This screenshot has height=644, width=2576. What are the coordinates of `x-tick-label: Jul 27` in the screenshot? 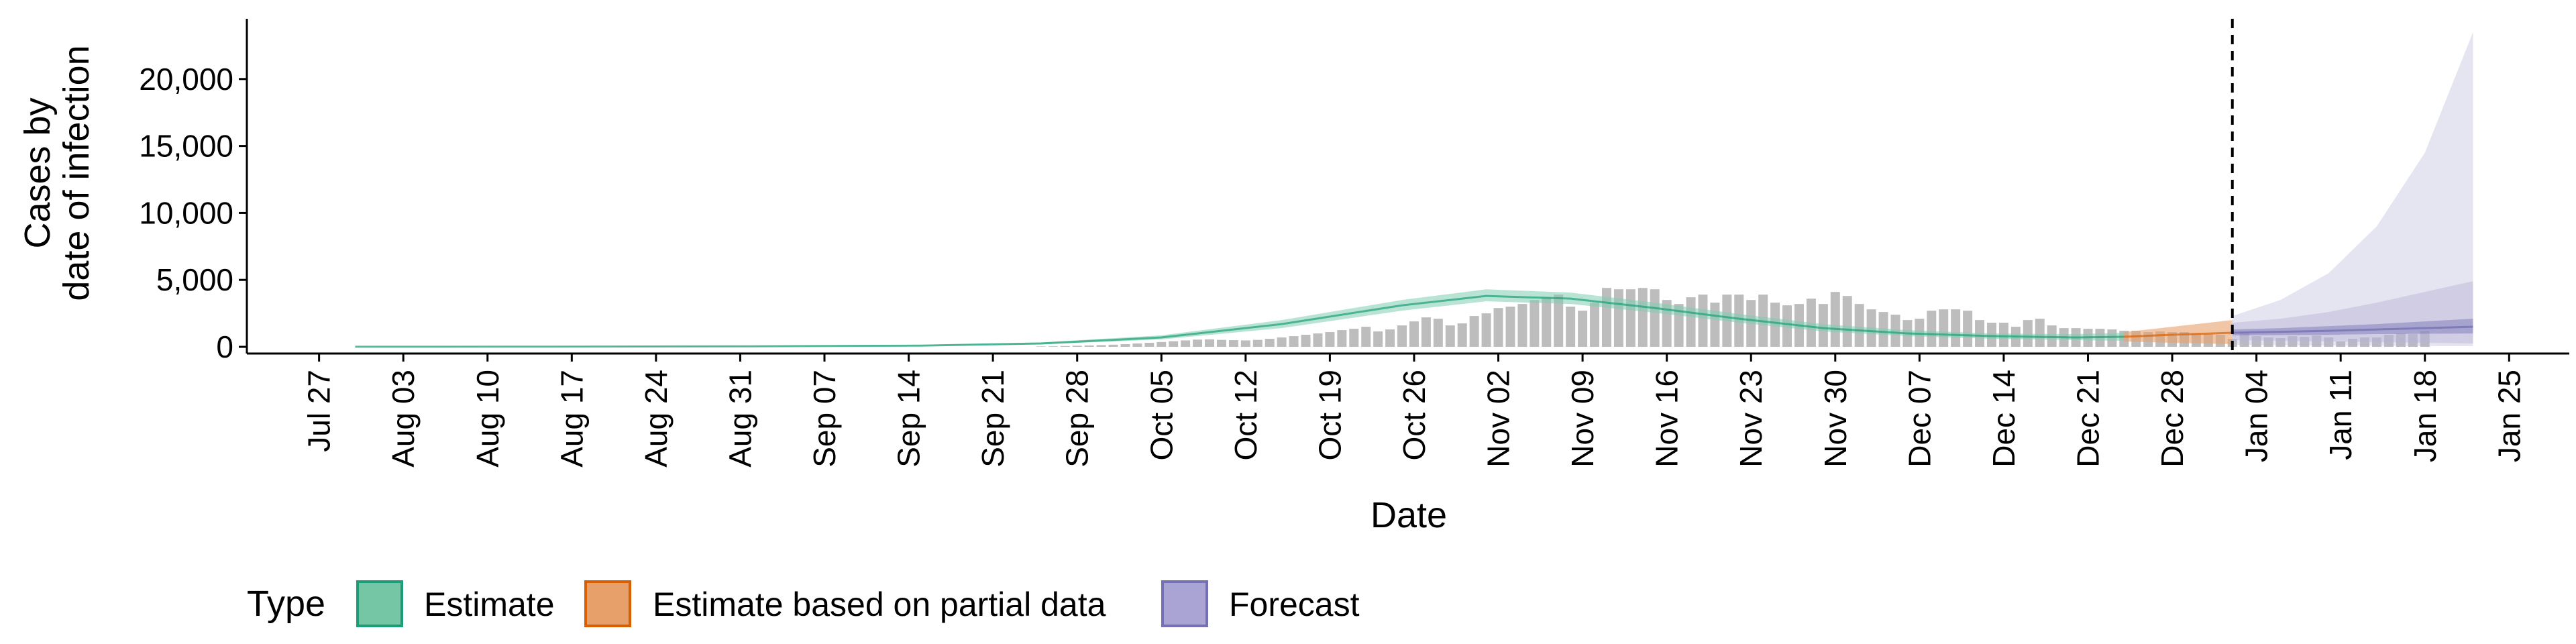 It's located at (319, 411).